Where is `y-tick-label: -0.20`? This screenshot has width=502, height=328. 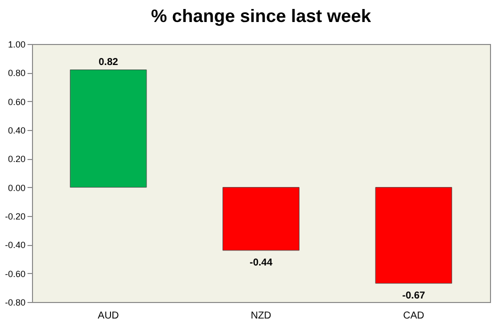 y-tick-label: -0.20 is located at coordinates (15, 217).